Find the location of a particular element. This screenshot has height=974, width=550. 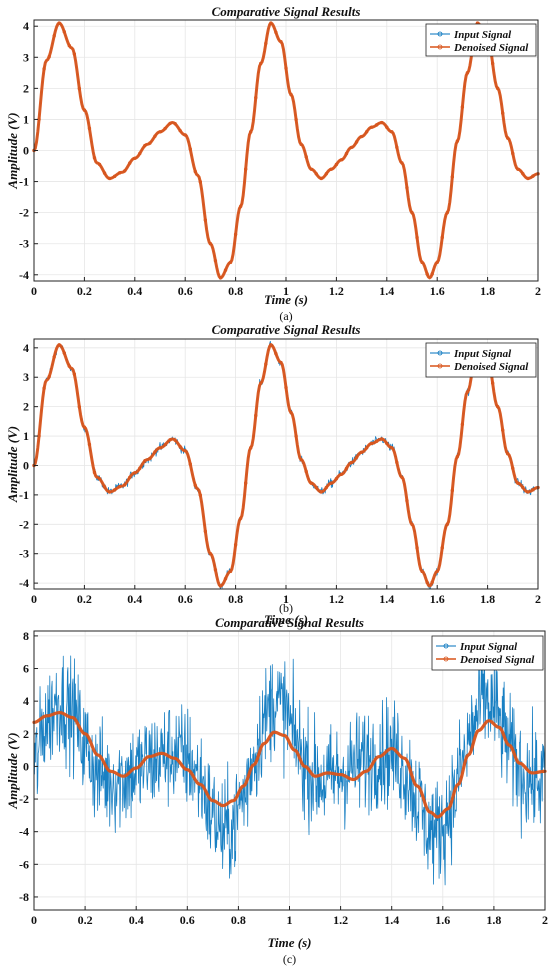

chart-title: Comparative Signal Results is located at coordinates (289, 622).